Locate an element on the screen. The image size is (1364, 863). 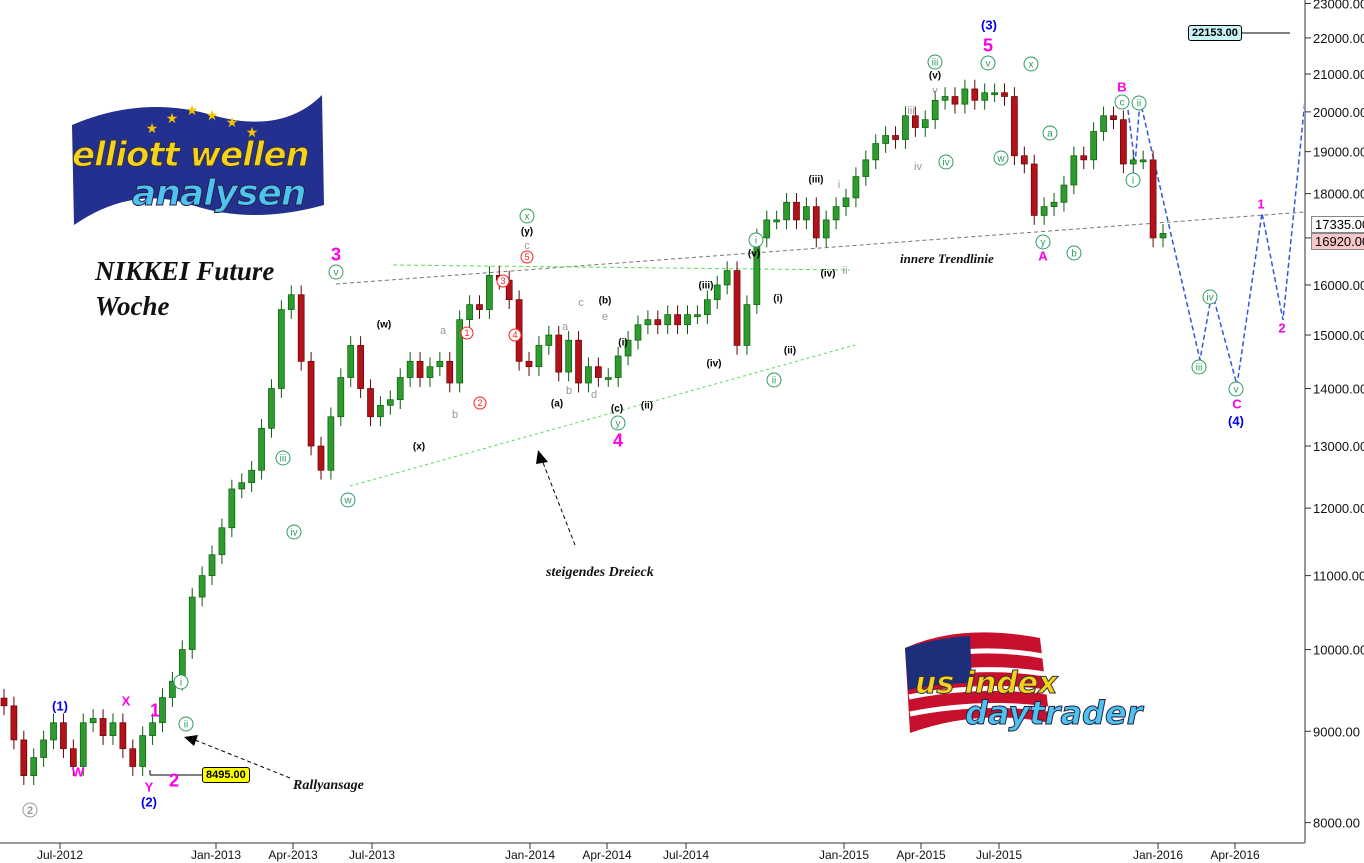
wave-label: B is located at coordinates (1121, 87).